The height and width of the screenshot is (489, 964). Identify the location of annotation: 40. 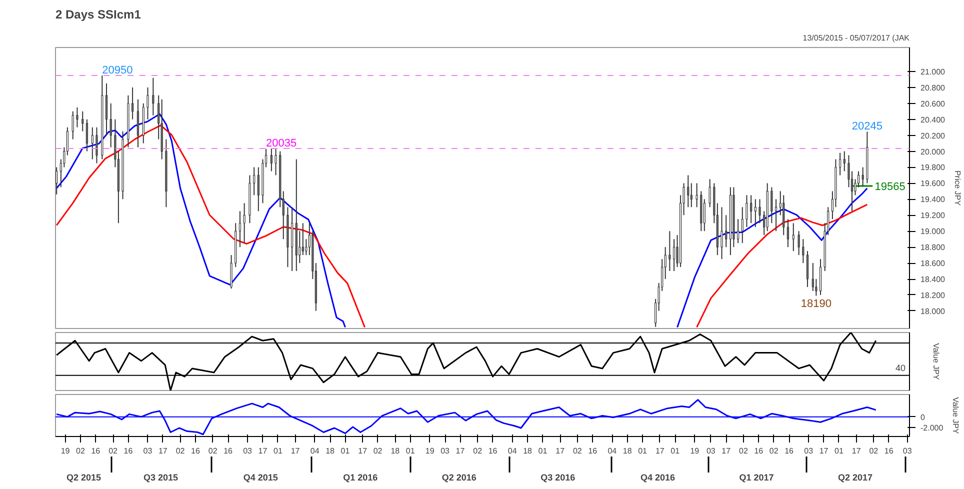
(900, 367).